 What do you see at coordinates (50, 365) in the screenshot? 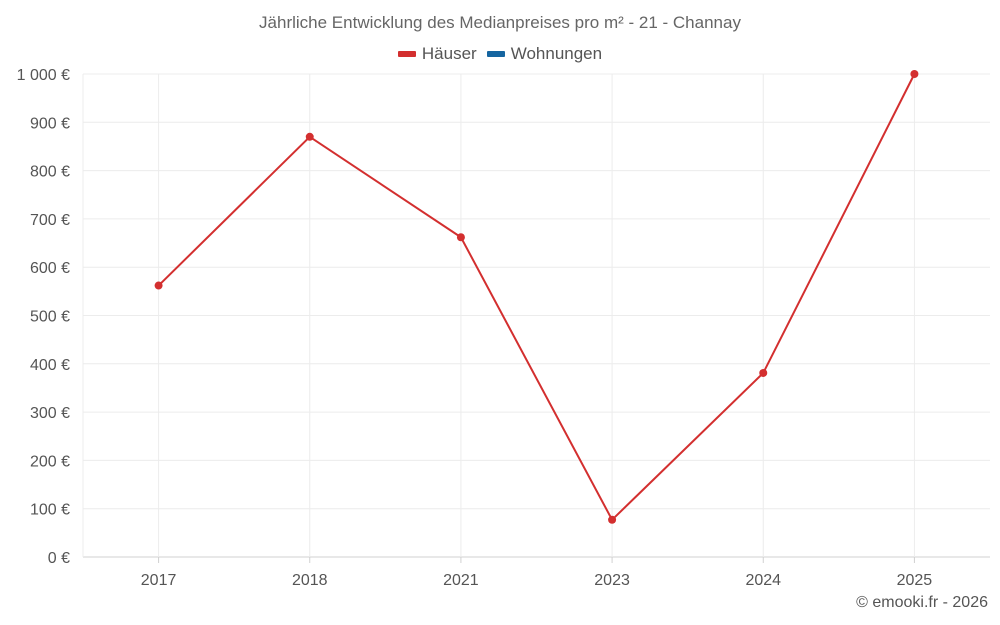
I see `y-tick-label: 400 €` at bounding box center [50, 365].